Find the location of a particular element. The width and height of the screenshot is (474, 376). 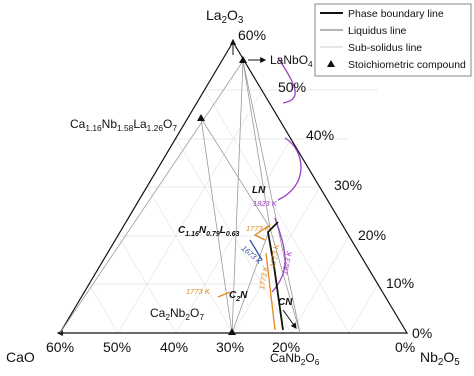

vertex-label: La2O3 is located at coordinates (225, 16).